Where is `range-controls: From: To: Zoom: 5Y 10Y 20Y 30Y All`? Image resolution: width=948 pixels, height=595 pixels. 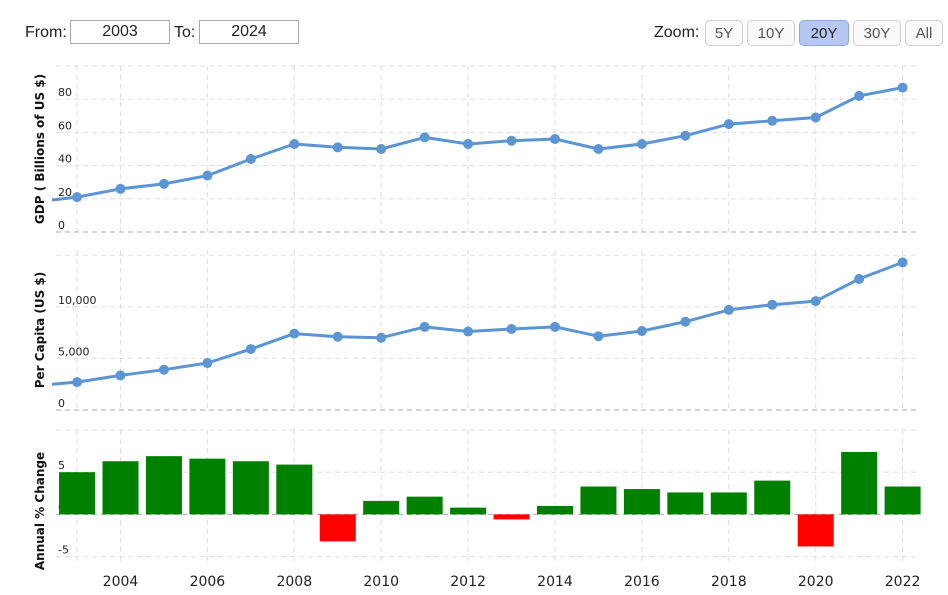 range-controls: From: To: Zoom: 5Y 10Y 20Y 30Y All is located at coordinates (474, 34).